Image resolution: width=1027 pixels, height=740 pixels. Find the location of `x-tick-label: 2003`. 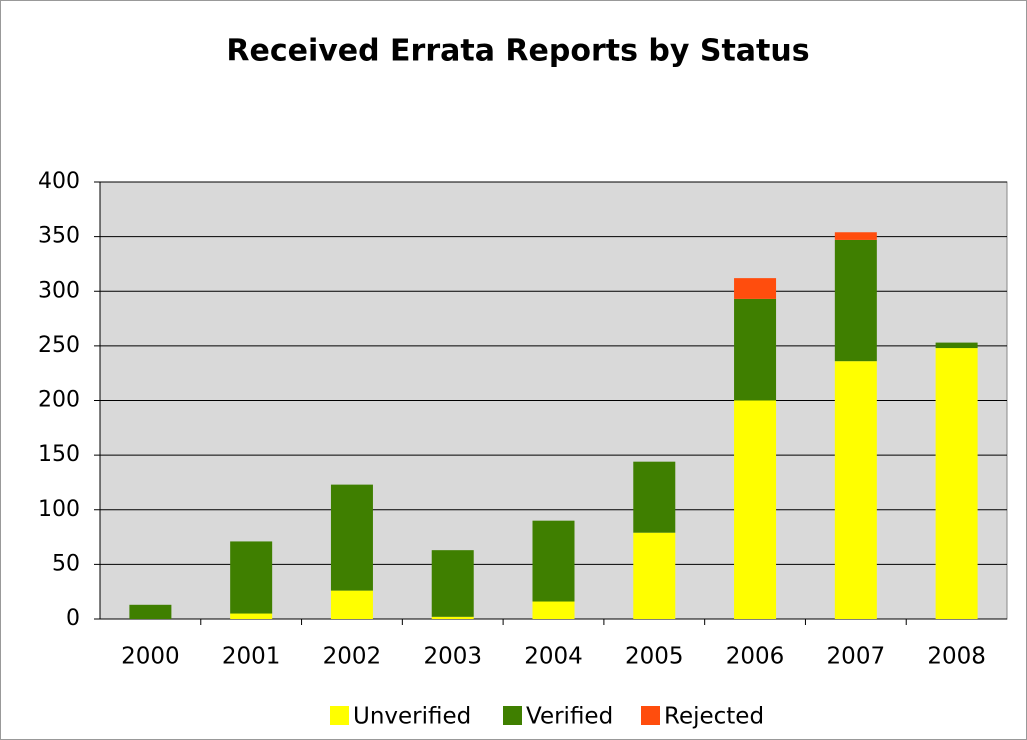

x-tick-label: 2003 is located at coordinates (452, 657).